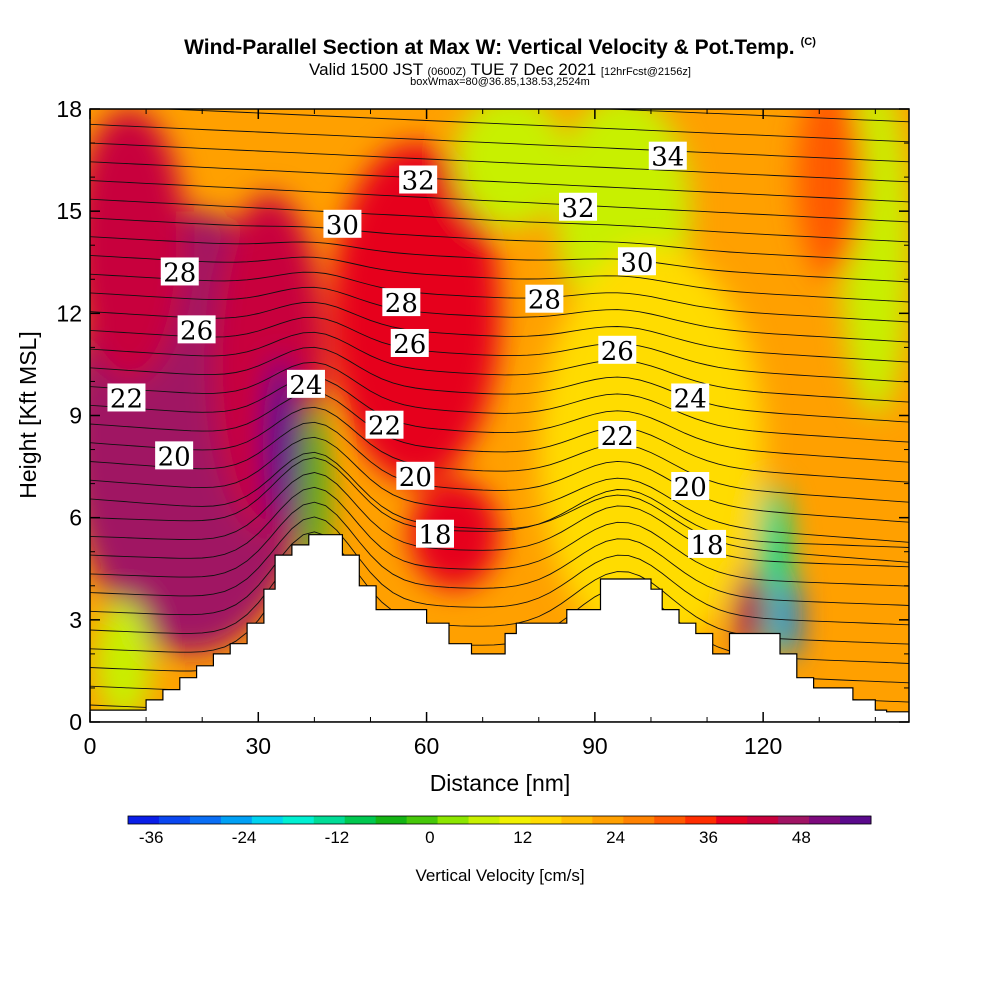 The image size is (1000, 1000). What do you see at coordinates (500, 783) in the screenshot?
I see `x-axis-label: Distance [nm]` at bounding box center [500, 783].